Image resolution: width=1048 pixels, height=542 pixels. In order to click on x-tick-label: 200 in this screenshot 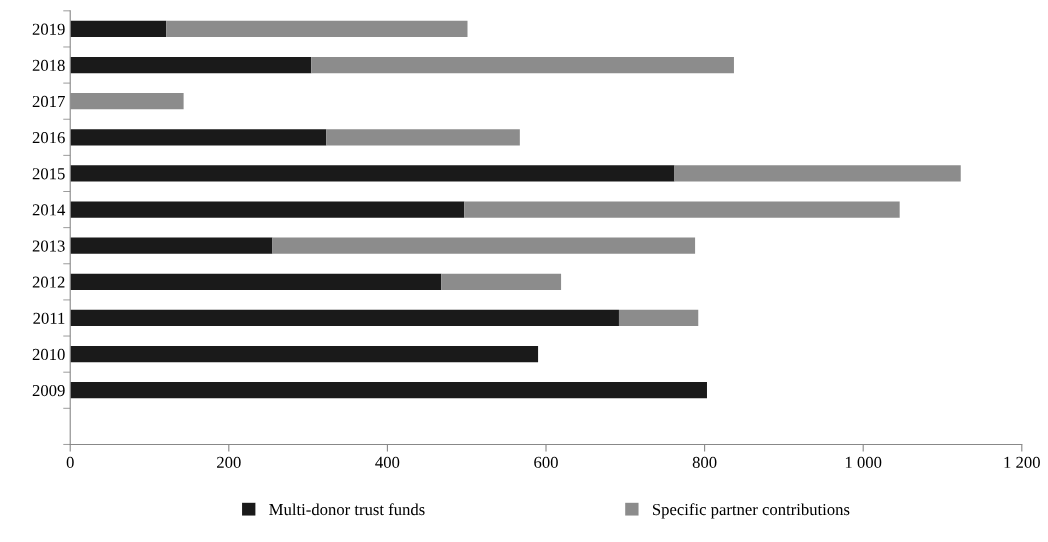, I will do `click(229, 462)`.